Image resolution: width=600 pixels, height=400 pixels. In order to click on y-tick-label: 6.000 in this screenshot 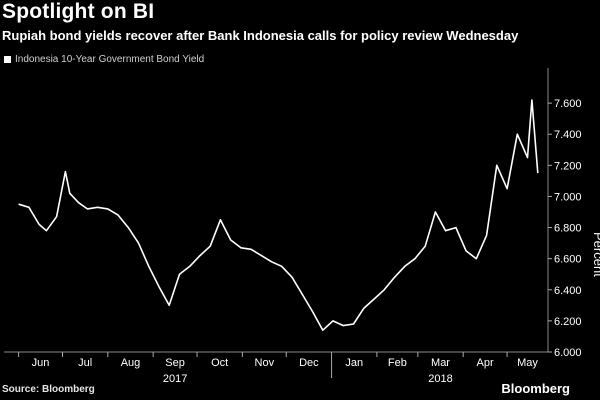, I will do `click(568, 353)`.